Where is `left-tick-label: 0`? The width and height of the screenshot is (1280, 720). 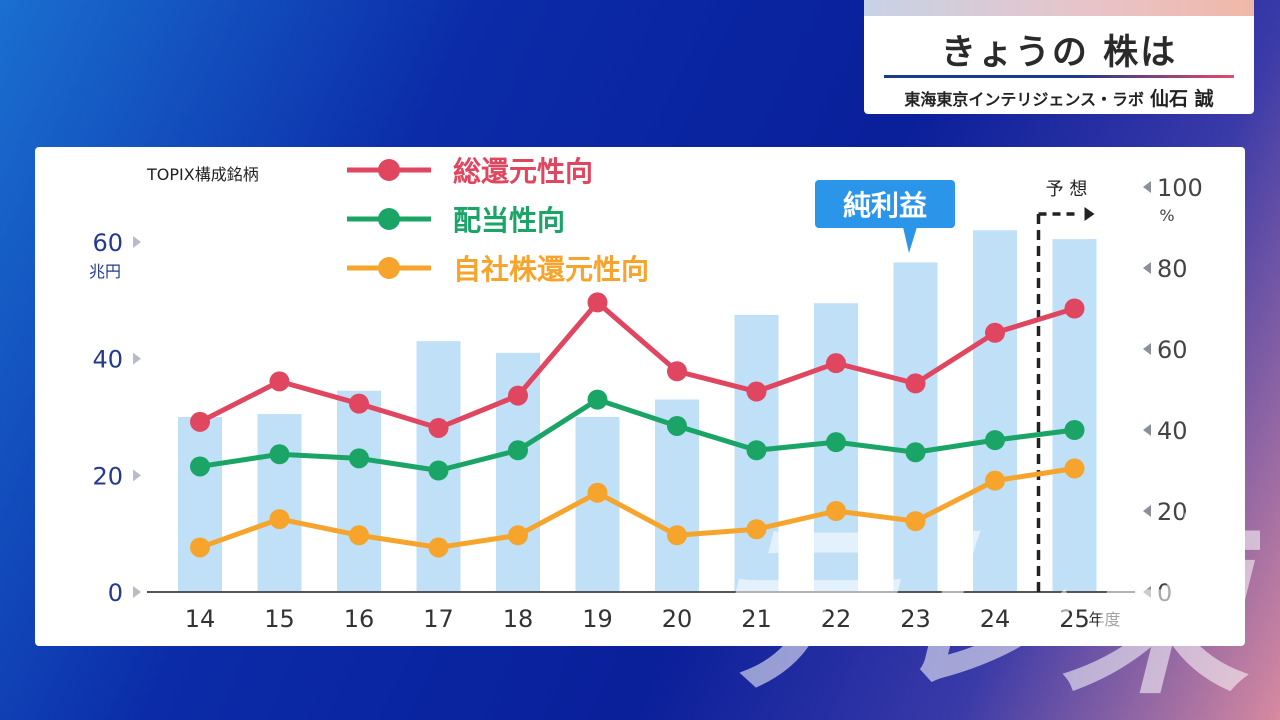
left-tick-label: 0 is located at coordinates (115, 593).